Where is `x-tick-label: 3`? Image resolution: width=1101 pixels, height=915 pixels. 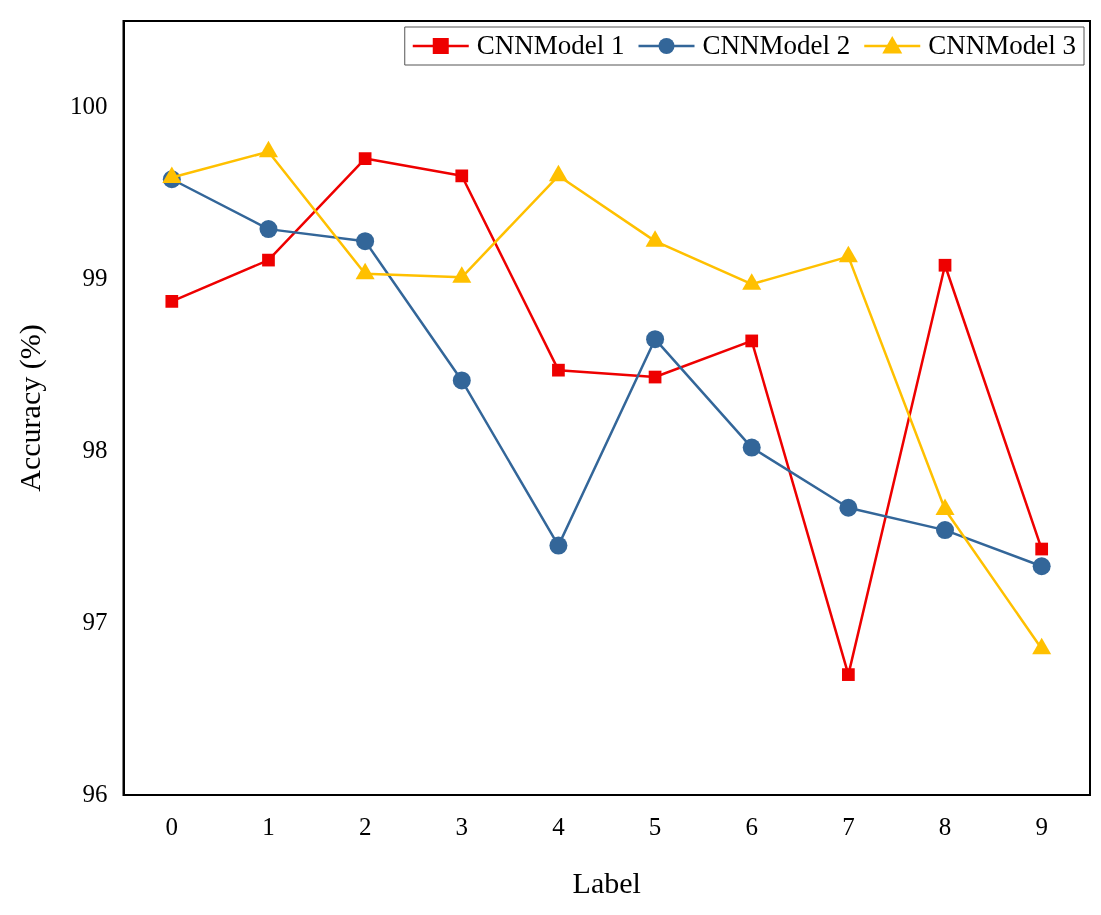 x-tick-label: 3 is located at coordinates (462, 826).